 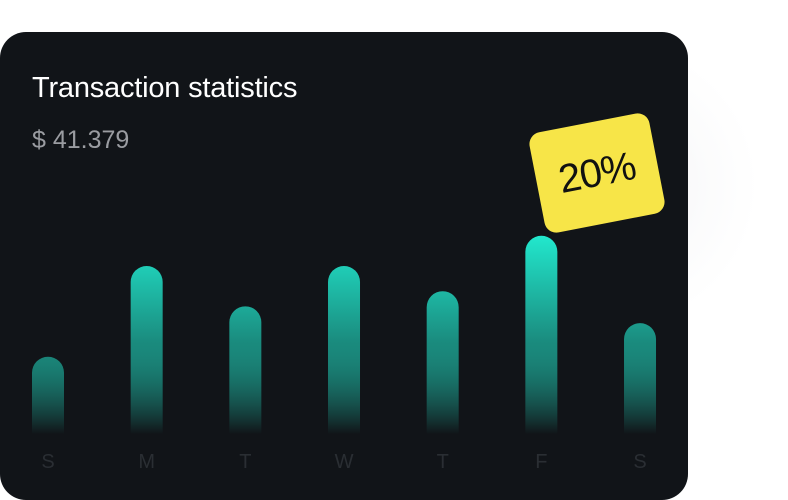 What do you see at coordinates (596, 172) in the screenshot?
I see `percentage-badge-label: 20%` at bounding box center [596, 172].